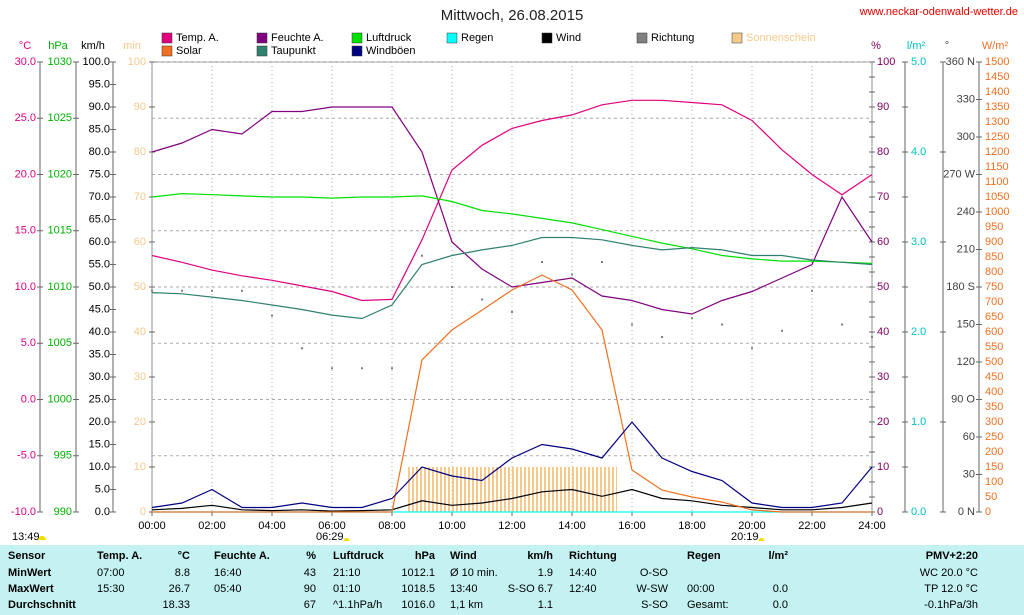  What do you see at coordinates (916, 46) in the screenshot?
I see `axis-unit: l/m²` at bounding box center [916, 46].